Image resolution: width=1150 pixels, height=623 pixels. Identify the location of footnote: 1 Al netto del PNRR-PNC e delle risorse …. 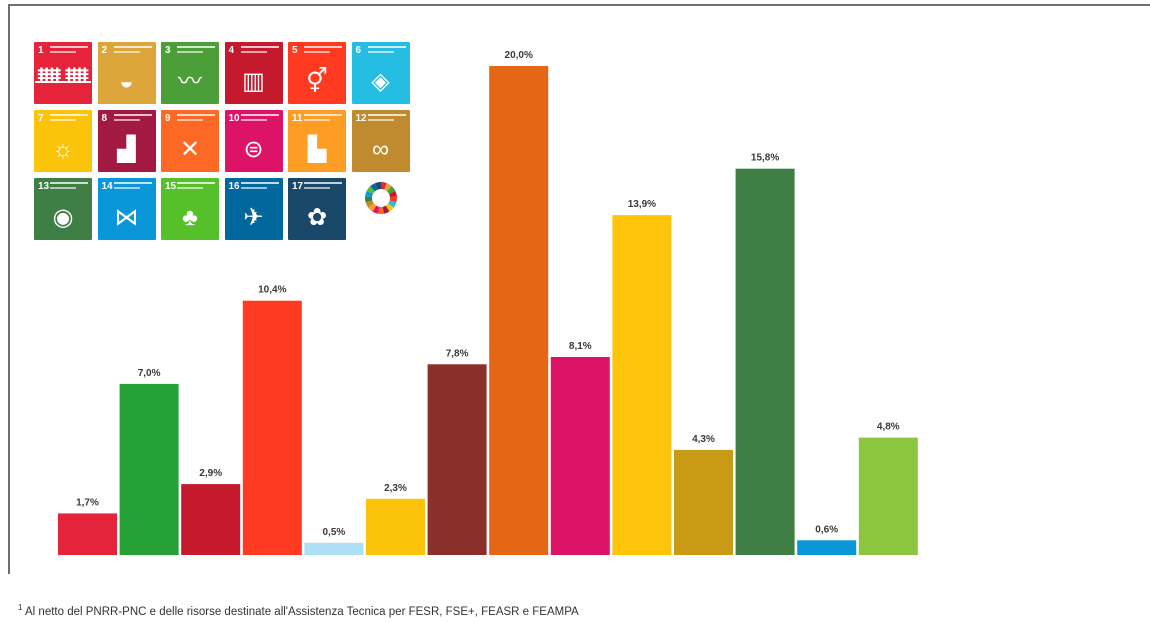
(298, 610).